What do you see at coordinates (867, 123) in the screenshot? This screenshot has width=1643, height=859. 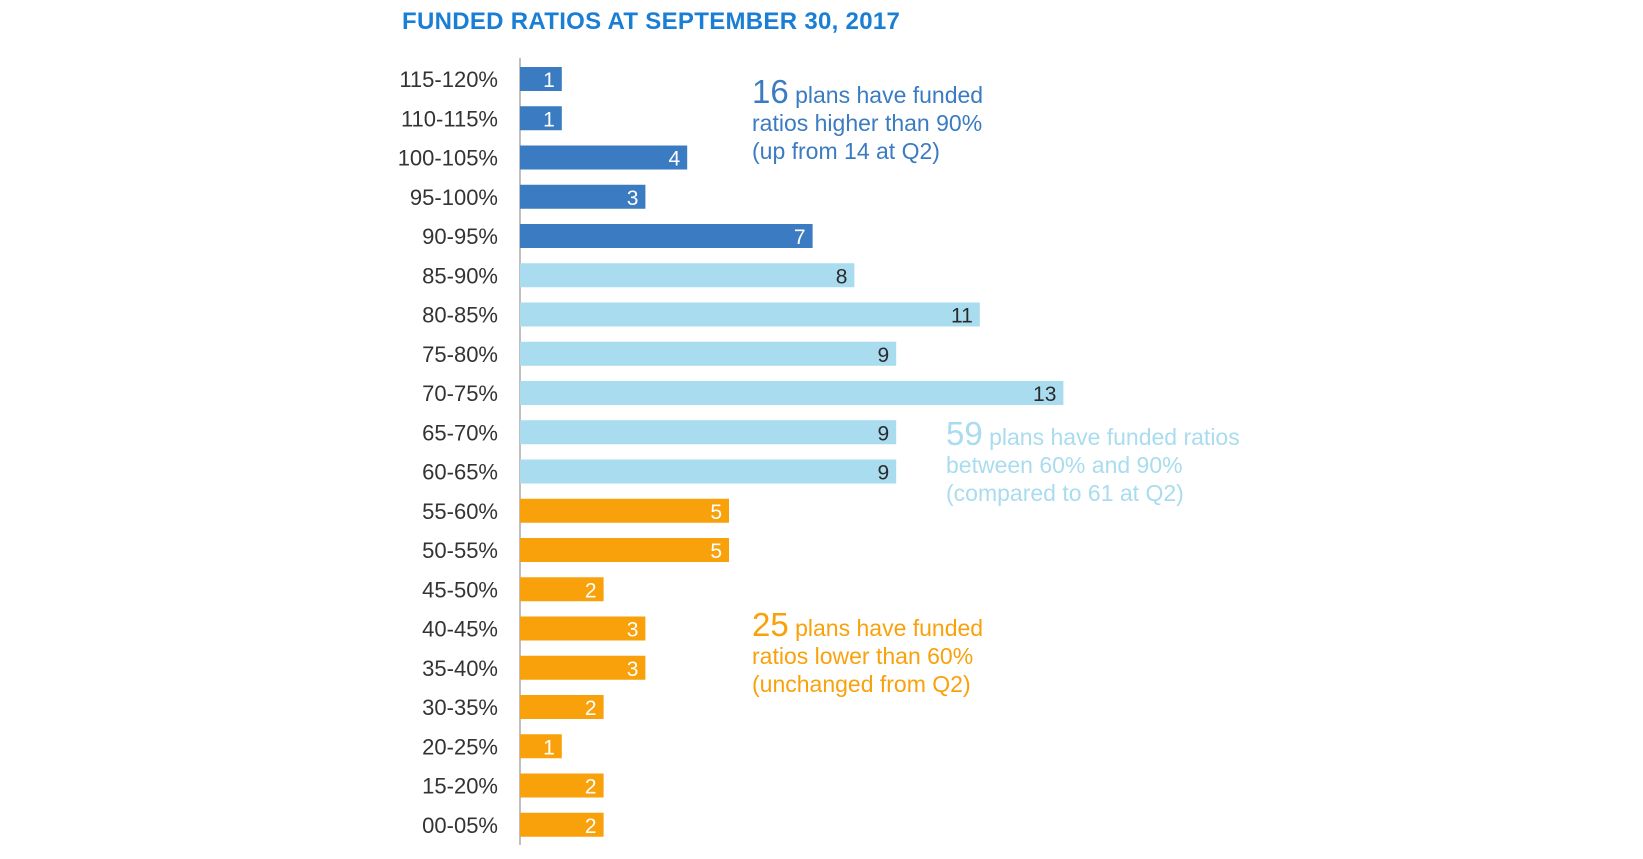 I see `annotation-high-text-2: ratios higher than 90%` at bounding box center [867, 123].